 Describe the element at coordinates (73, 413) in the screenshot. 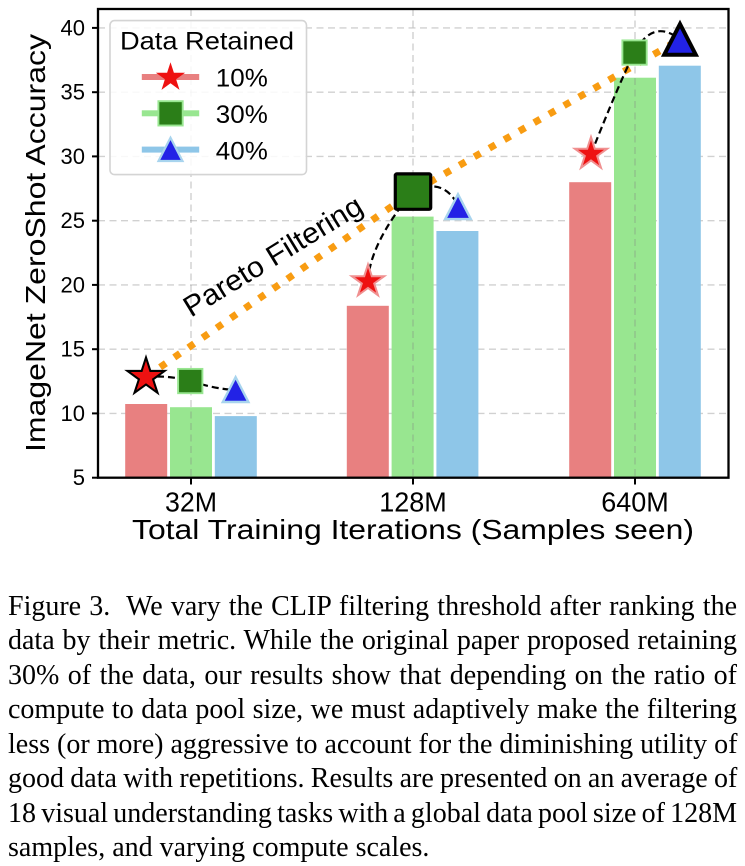

I see `svg-text: 10` at that location.